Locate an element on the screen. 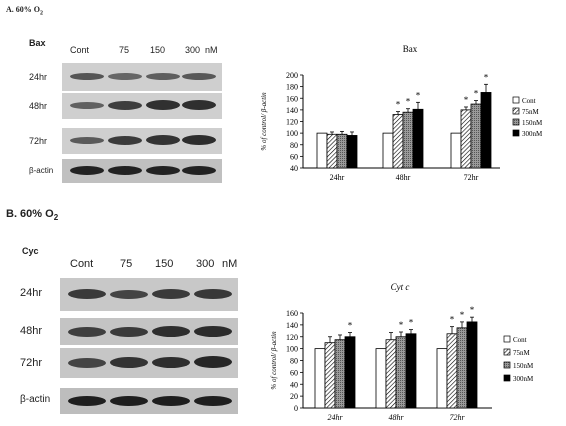  panel-a-row-24hr: 24hr is located at coordinates (38, 77).